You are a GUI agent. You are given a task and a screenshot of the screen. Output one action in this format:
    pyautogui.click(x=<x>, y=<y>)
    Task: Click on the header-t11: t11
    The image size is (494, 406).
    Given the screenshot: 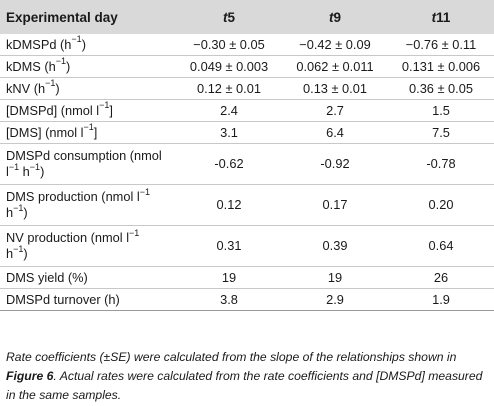 What is the action you would take?
    pyautogui.click(x=441, y=17)
    